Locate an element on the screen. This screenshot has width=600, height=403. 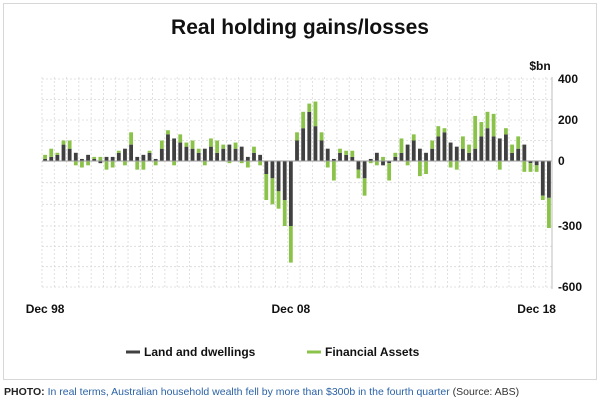
x-tick-label: Dec 18 is located at coordinates (536, 309).